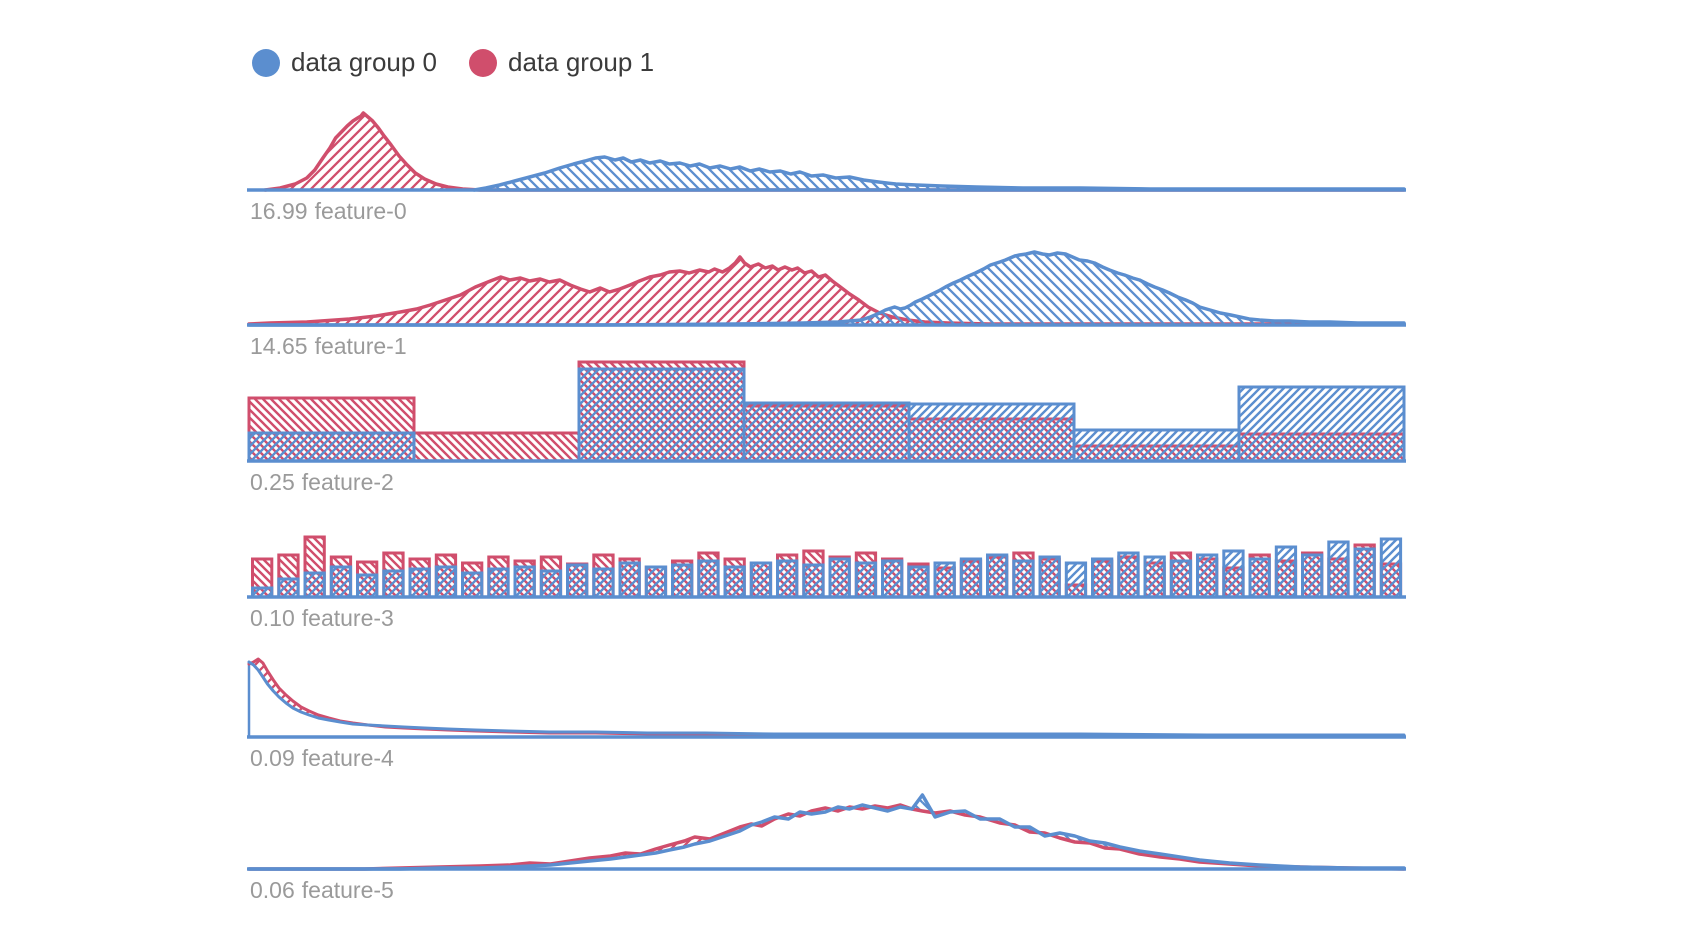  I want to click on feature-name: feature-3, so click(347, 618).